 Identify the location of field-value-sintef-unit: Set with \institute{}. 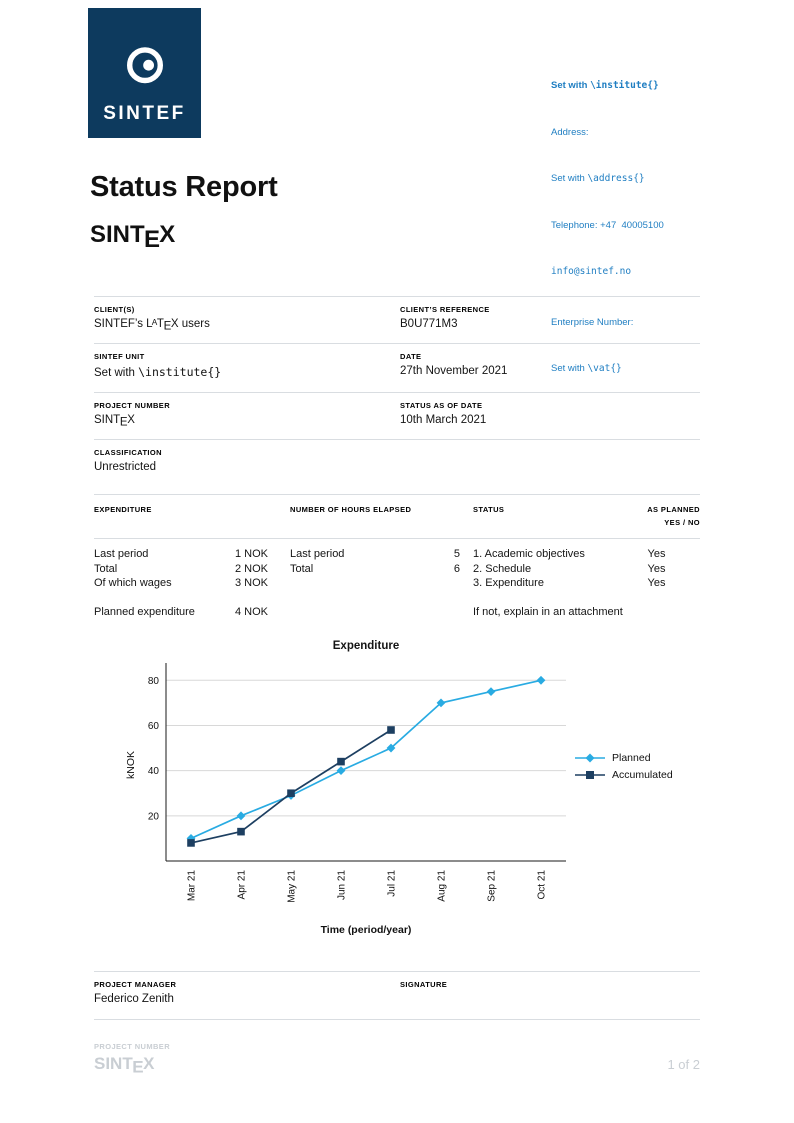
(247, 372).